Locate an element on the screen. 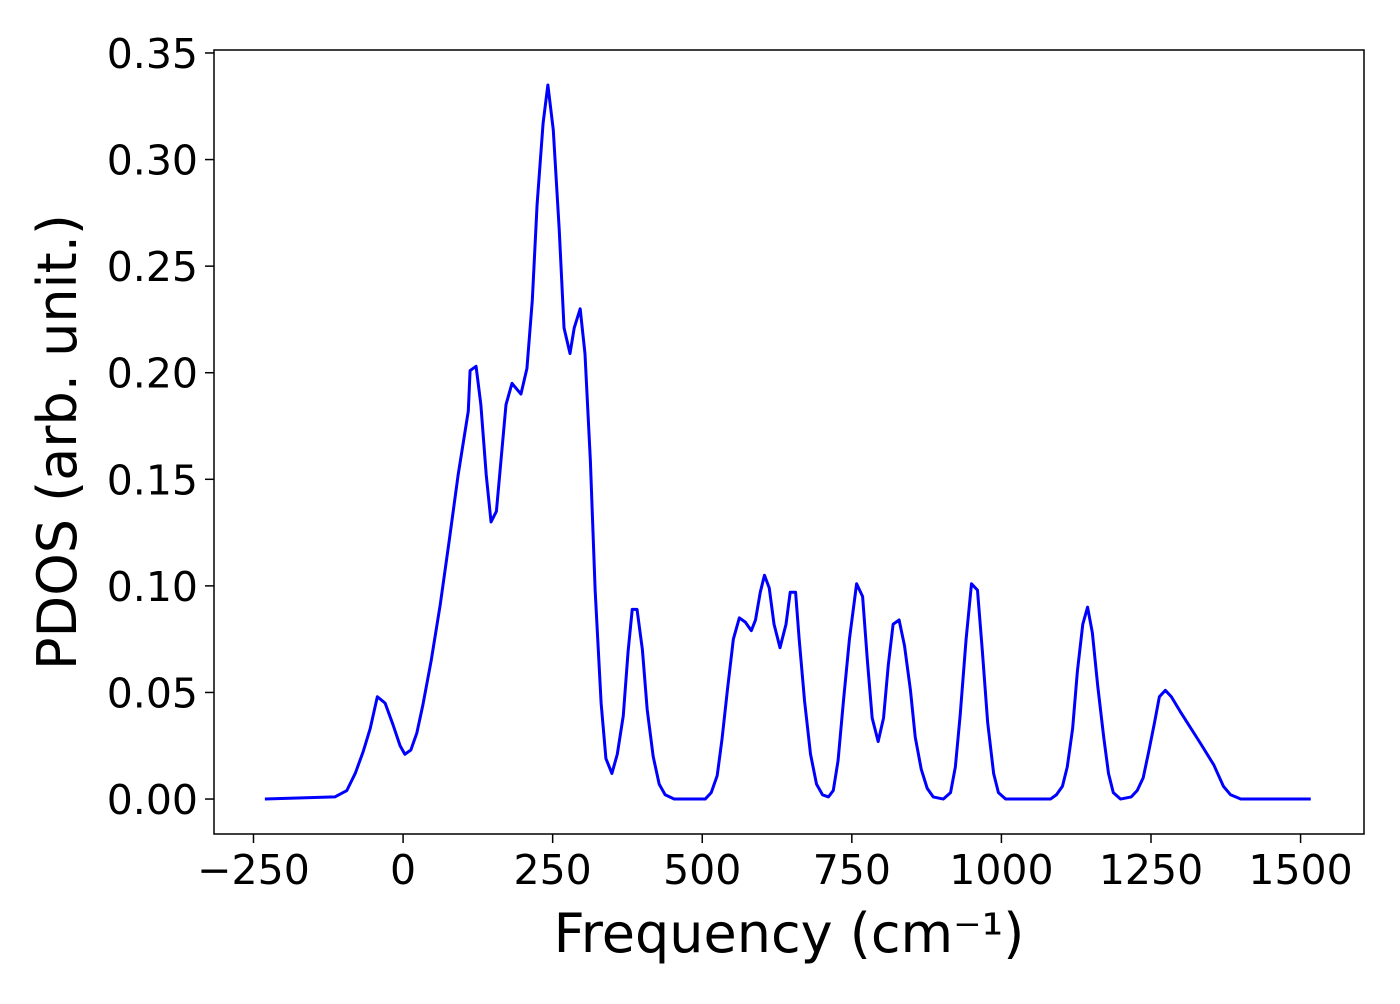 The width and height of the screenshot is (1400, 1004). x-tick-label: −250 is located at coordinates (253, 870).